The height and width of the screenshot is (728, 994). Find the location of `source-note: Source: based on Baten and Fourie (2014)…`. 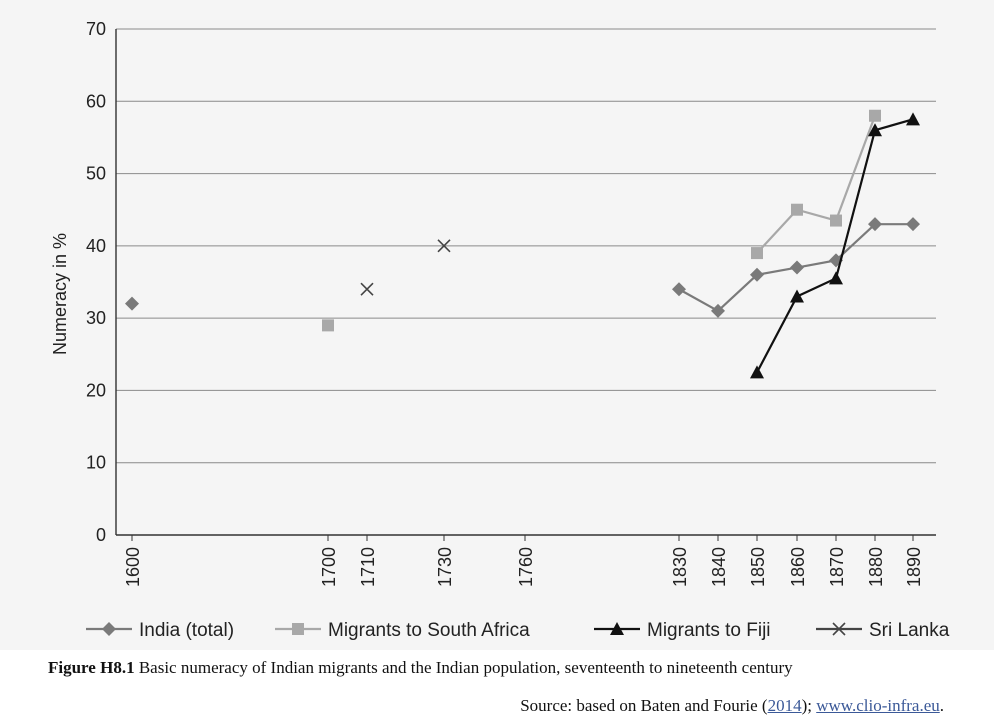

source-note: Source: based on Baten and Fourie (2014)… is located at coordinates (732, 706).